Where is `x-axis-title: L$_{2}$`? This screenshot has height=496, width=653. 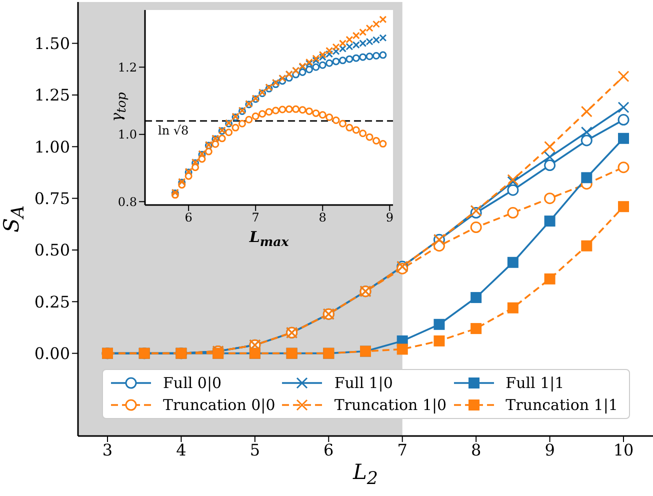 x-axis-title: L$_{2}$ is located at coordinates (366, 475).